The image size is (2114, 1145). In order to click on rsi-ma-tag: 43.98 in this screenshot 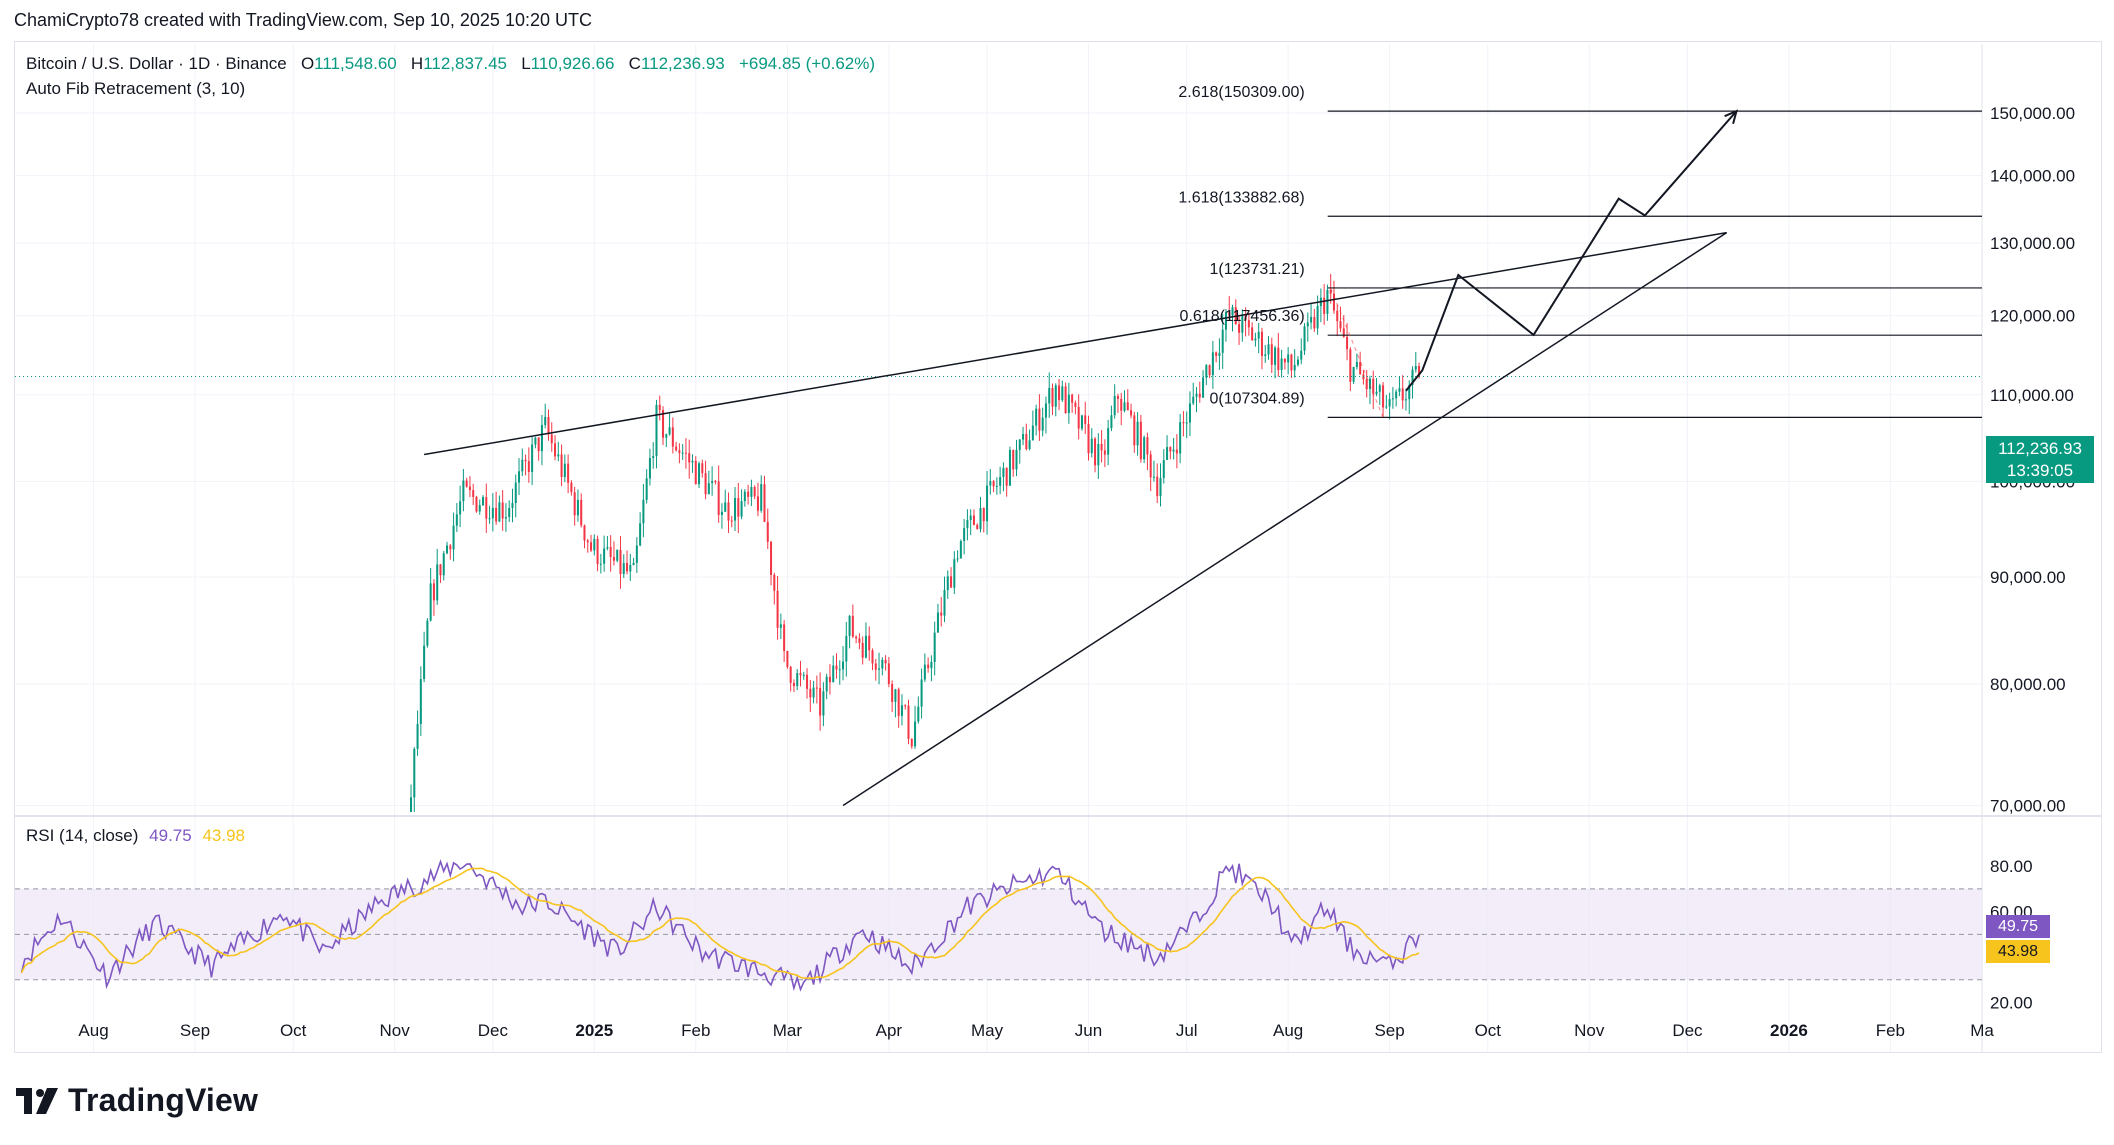, I will do `click(2018, 951)`.